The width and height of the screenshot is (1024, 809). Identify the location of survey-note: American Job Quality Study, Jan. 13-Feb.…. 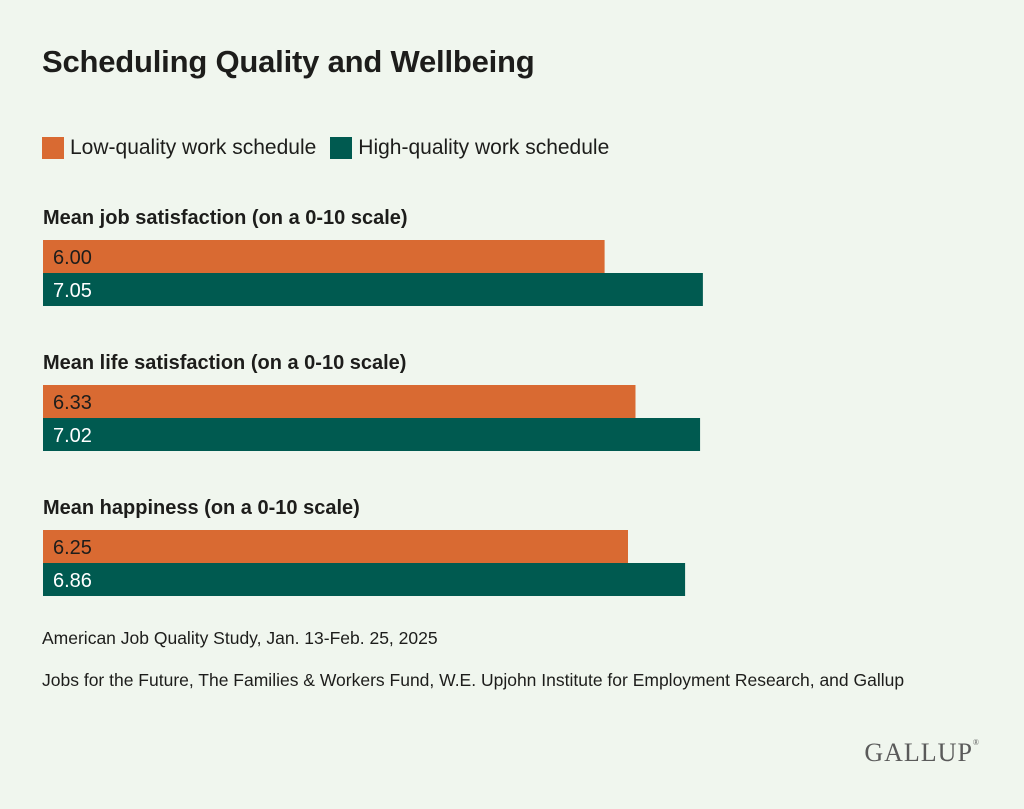
(240, 638).